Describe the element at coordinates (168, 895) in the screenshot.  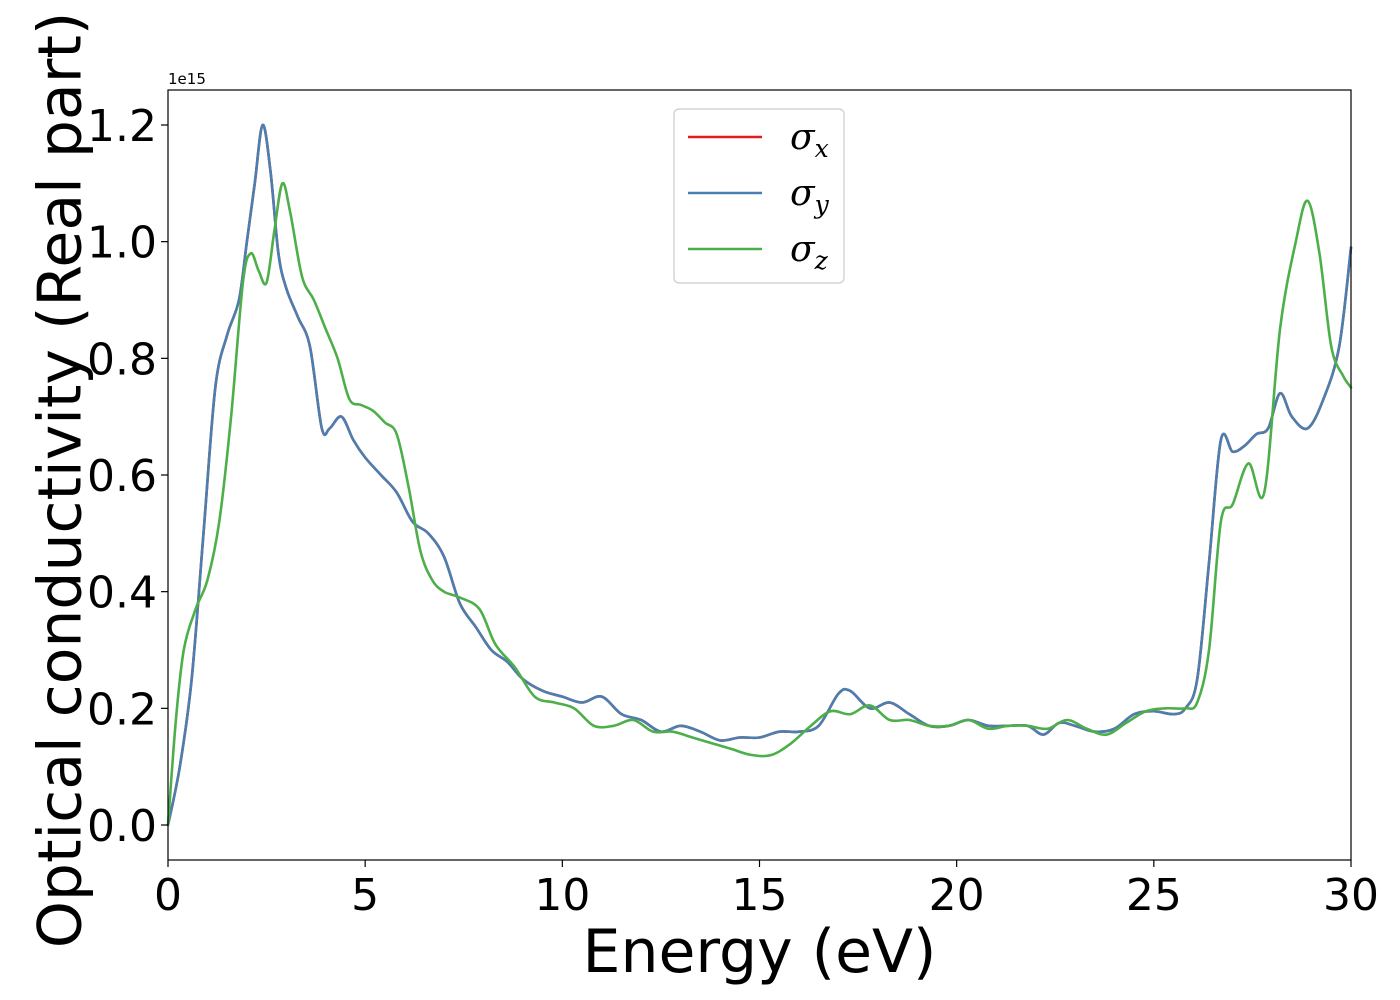
I see `x-tick-label: 0` at that location.